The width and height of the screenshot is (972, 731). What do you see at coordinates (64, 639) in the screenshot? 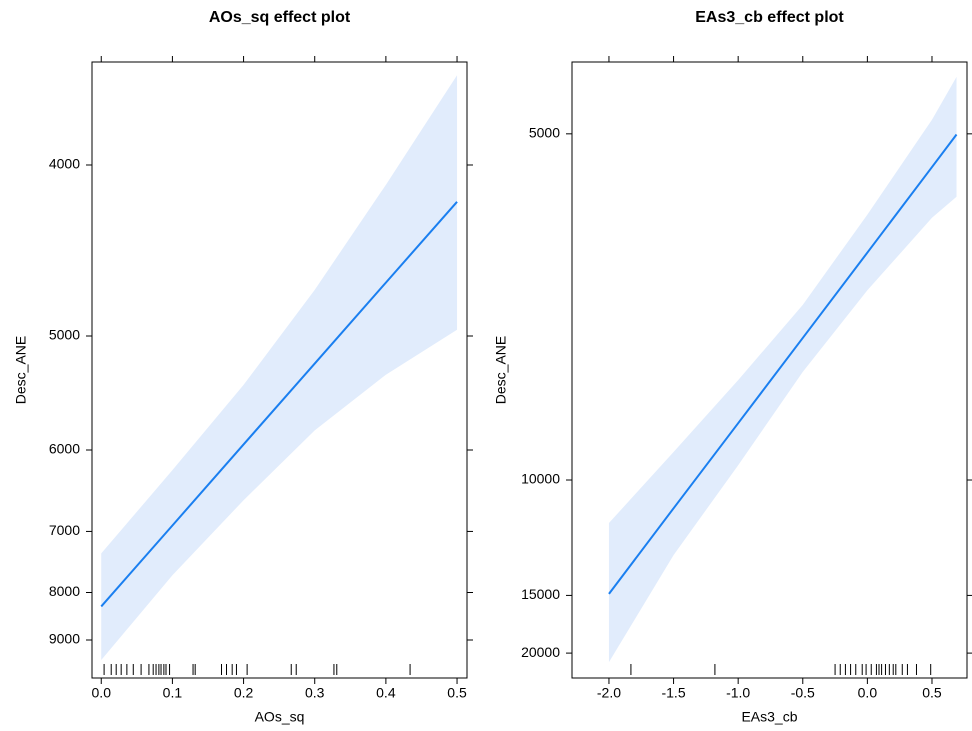
I see `y-tick-label: 9000` at bounding box center [64, 639].